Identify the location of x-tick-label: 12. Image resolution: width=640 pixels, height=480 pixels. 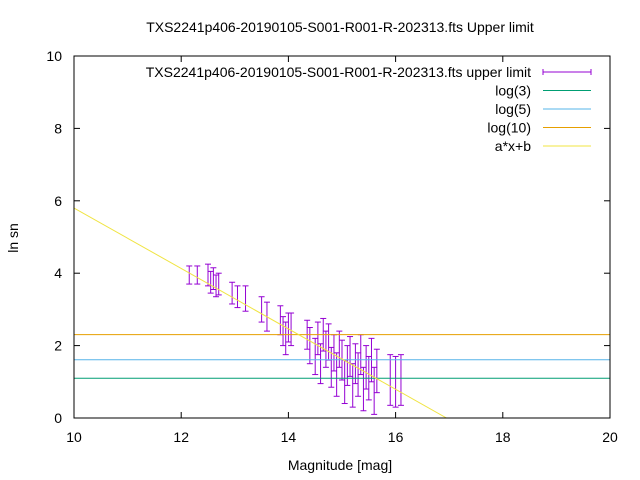
(181, 437).